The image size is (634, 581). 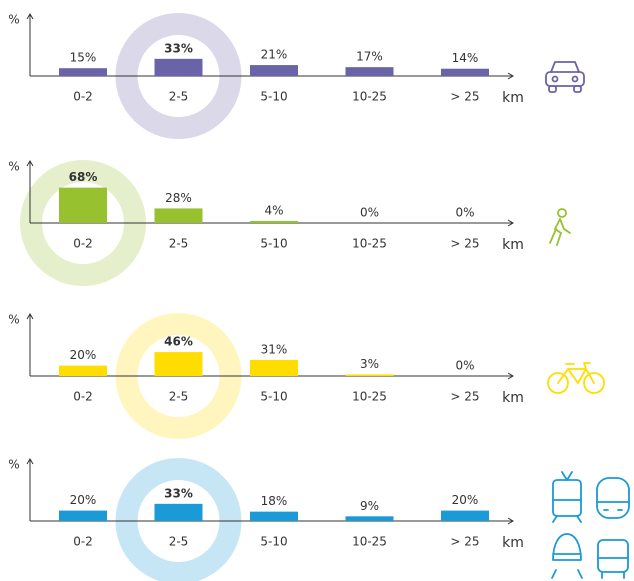 What do you see at coordinates (273, 210) in the screenshot?
I see `value-label: 4%` at bounding box center [273, 210].